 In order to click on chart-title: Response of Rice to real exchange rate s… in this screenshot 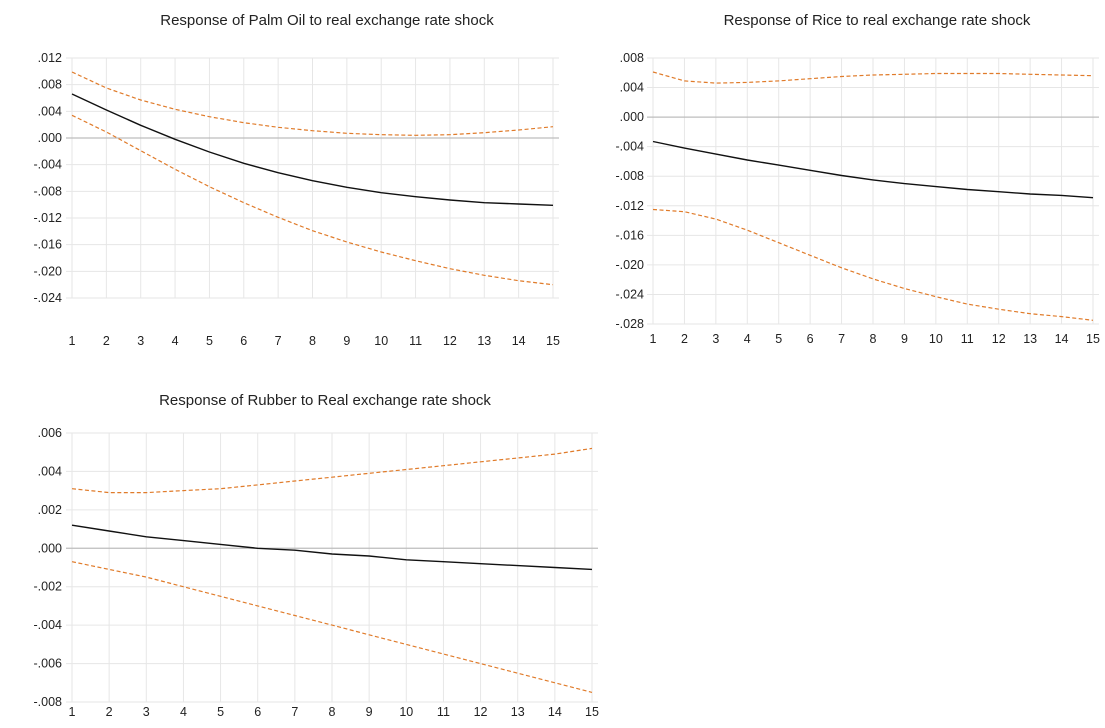, I will do `click(877, 20)`.